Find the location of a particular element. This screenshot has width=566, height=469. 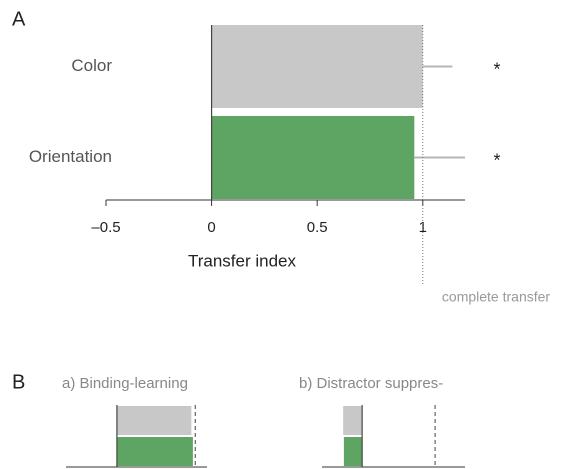

panel-label: B is located at coordinates (18, 382).